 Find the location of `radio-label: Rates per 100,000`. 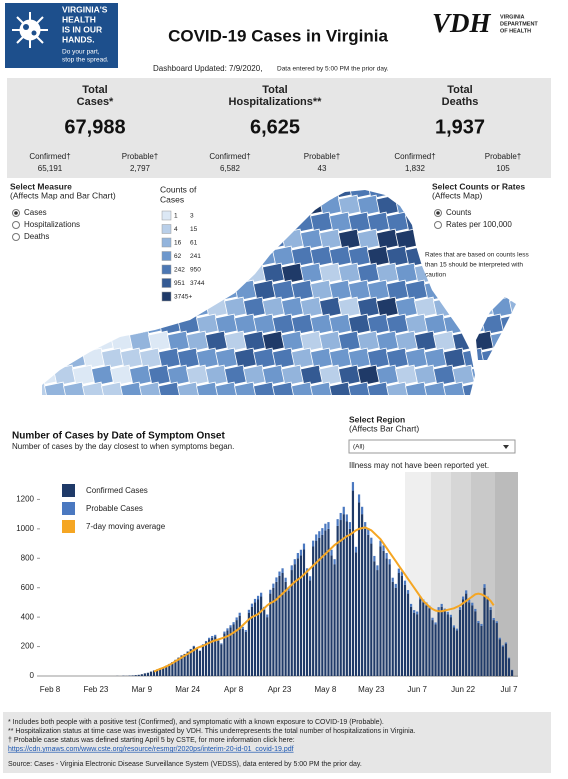

radio-label: Rates per 100,000 is located at coordinates (479, 224).